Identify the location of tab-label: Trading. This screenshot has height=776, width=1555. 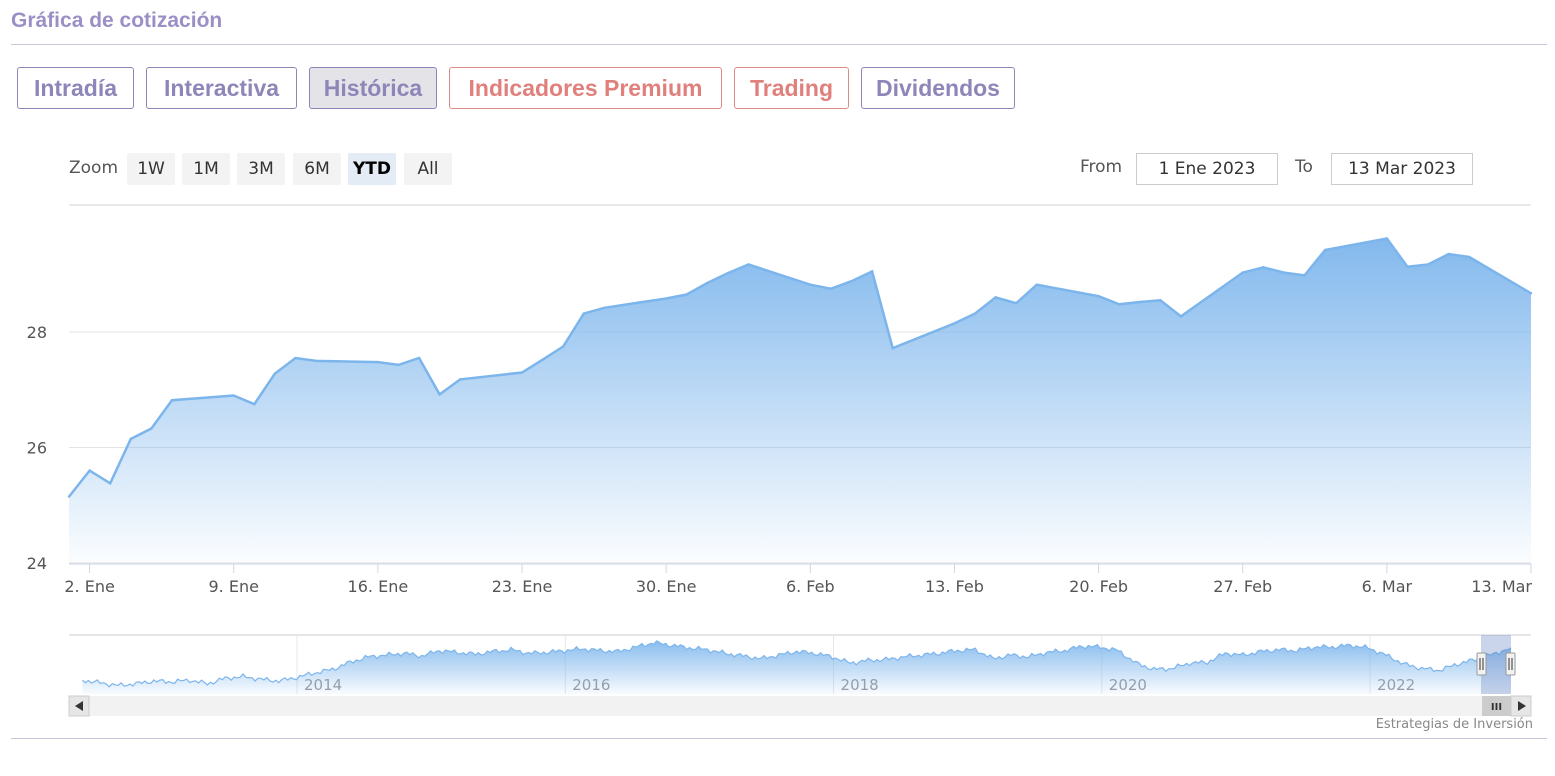
(791, 87).